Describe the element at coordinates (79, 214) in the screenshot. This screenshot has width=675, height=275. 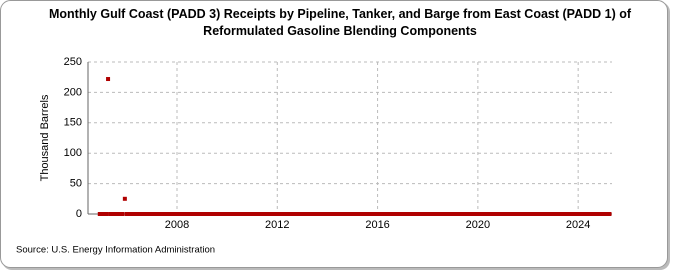
I see `y-tick-label: 0` at that location.